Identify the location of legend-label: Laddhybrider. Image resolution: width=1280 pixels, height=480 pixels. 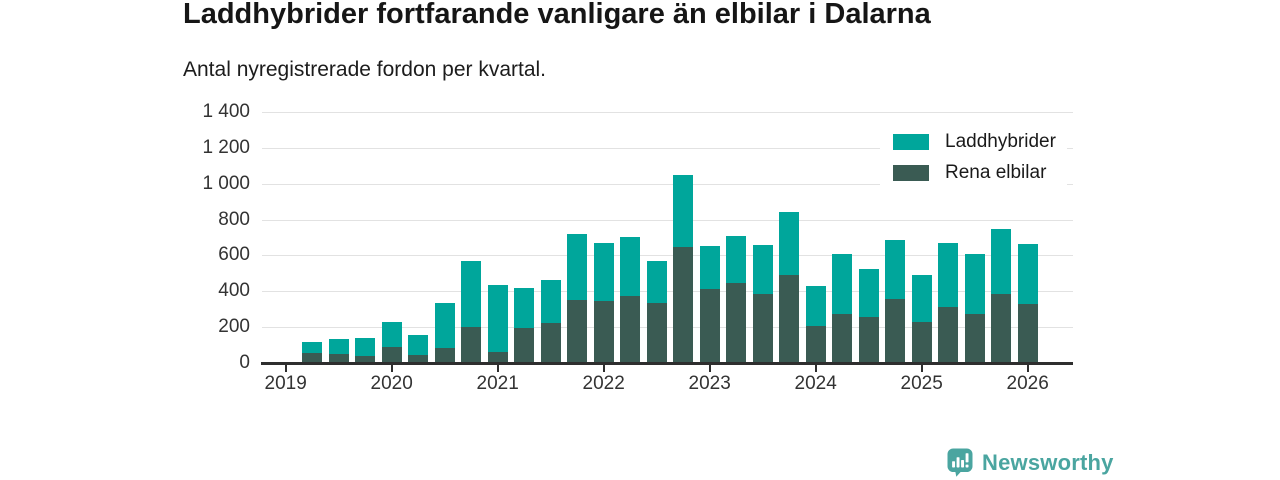
(1000, 141).